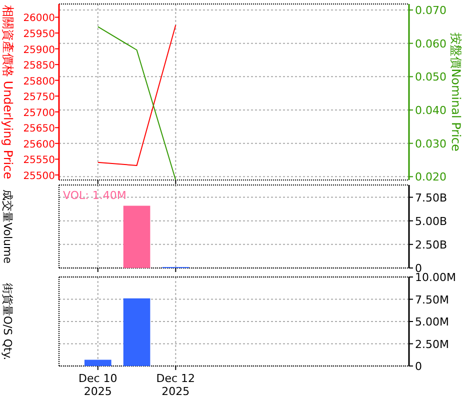  I want to click on y2-tick-label: 0.070, so click(430, 10).